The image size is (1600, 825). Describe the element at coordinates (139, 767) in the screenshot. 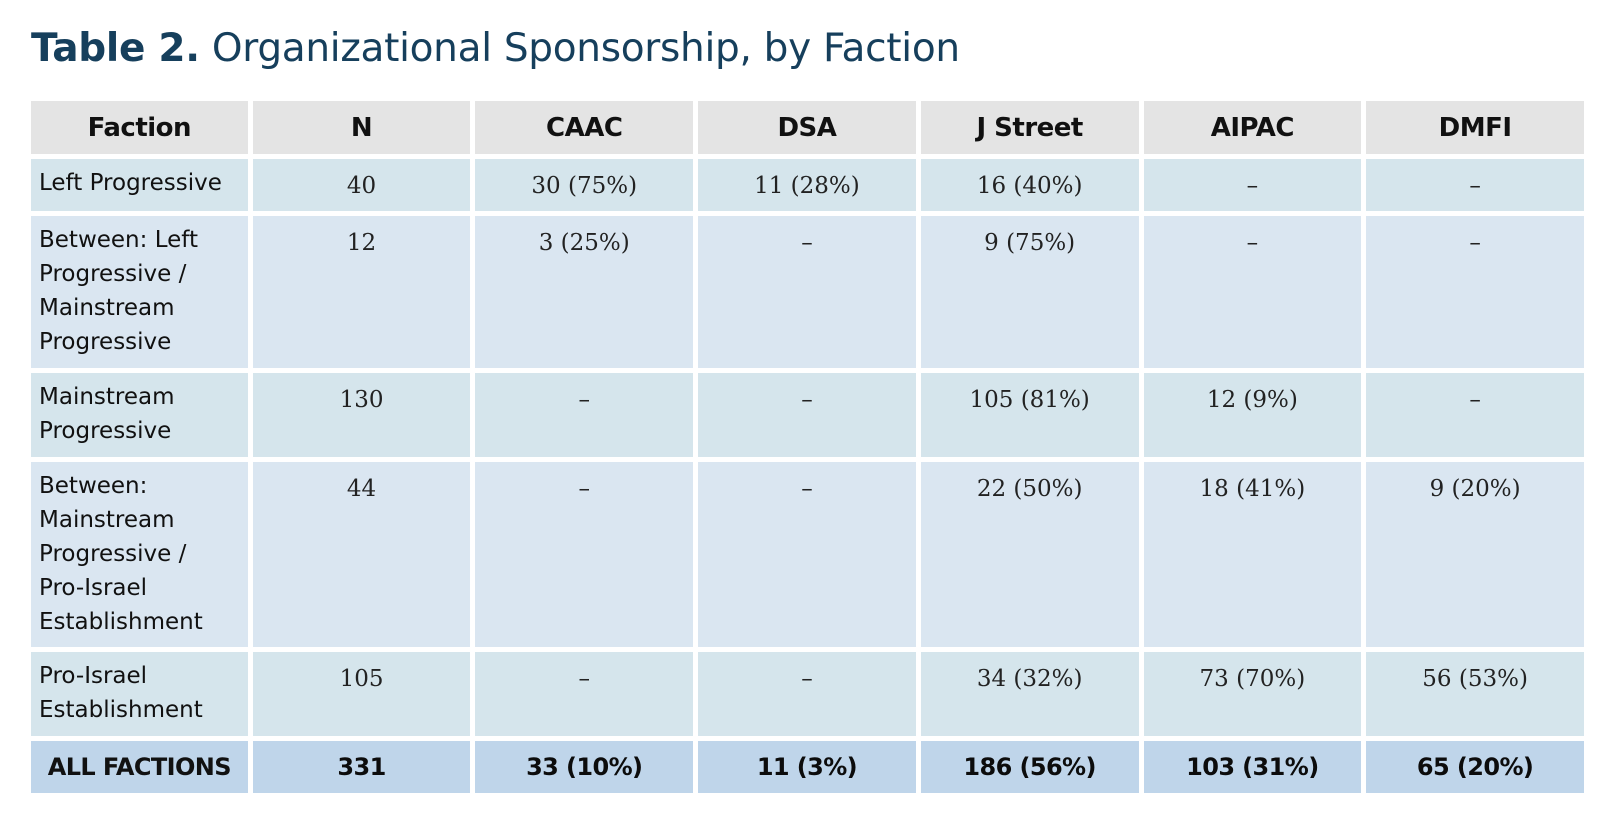

I see `total-label-cell: ALL FACTIONS` at that location.